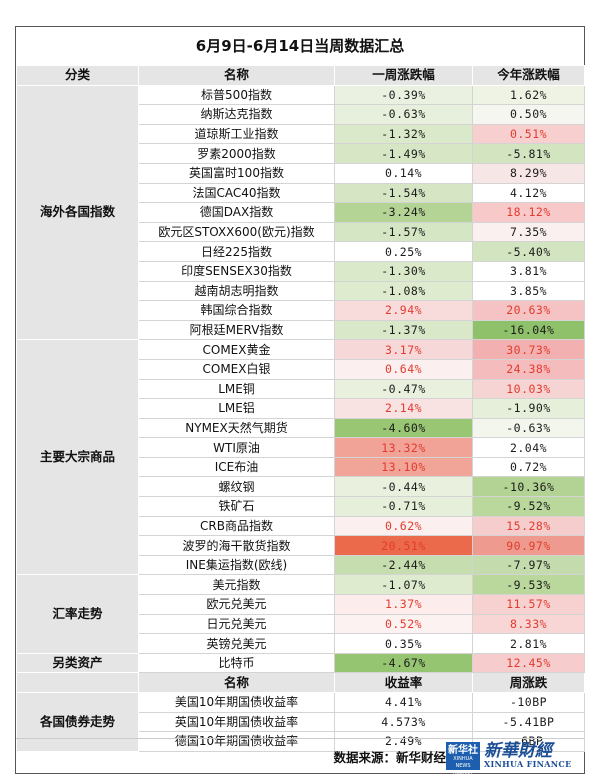 The width and height of the screenshot is (600, 784). I want to click on weekly-change-cell: 0.25%, so click(403, 251).